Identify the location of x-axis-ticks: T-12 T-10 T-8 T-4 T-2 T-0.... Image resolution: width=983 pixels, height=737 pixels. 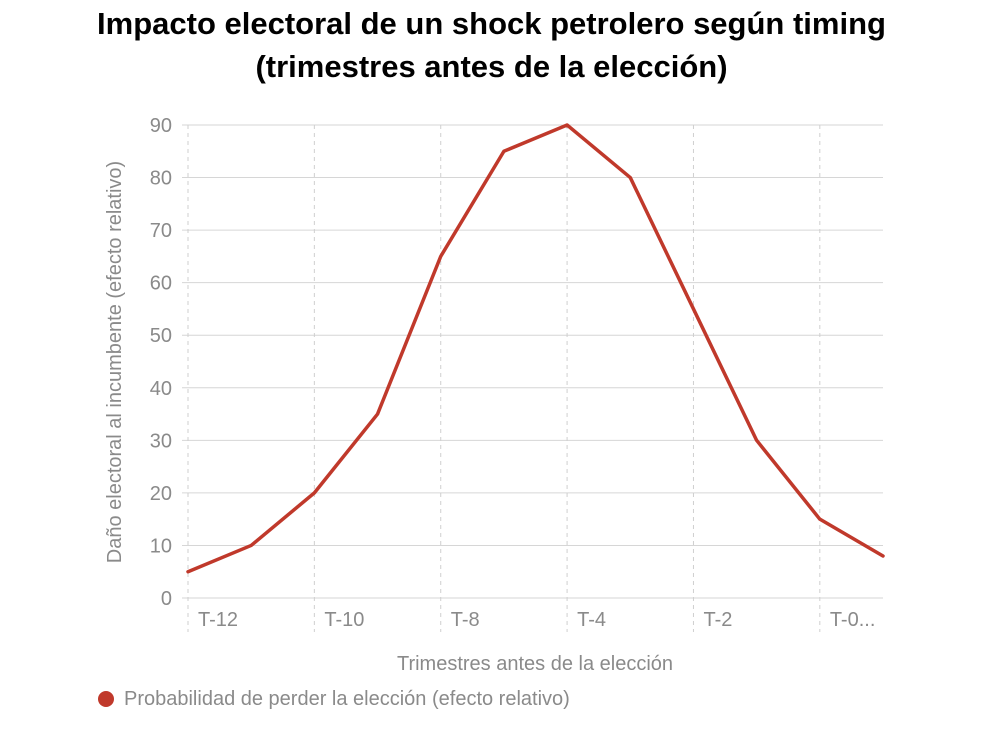
(536, 620).